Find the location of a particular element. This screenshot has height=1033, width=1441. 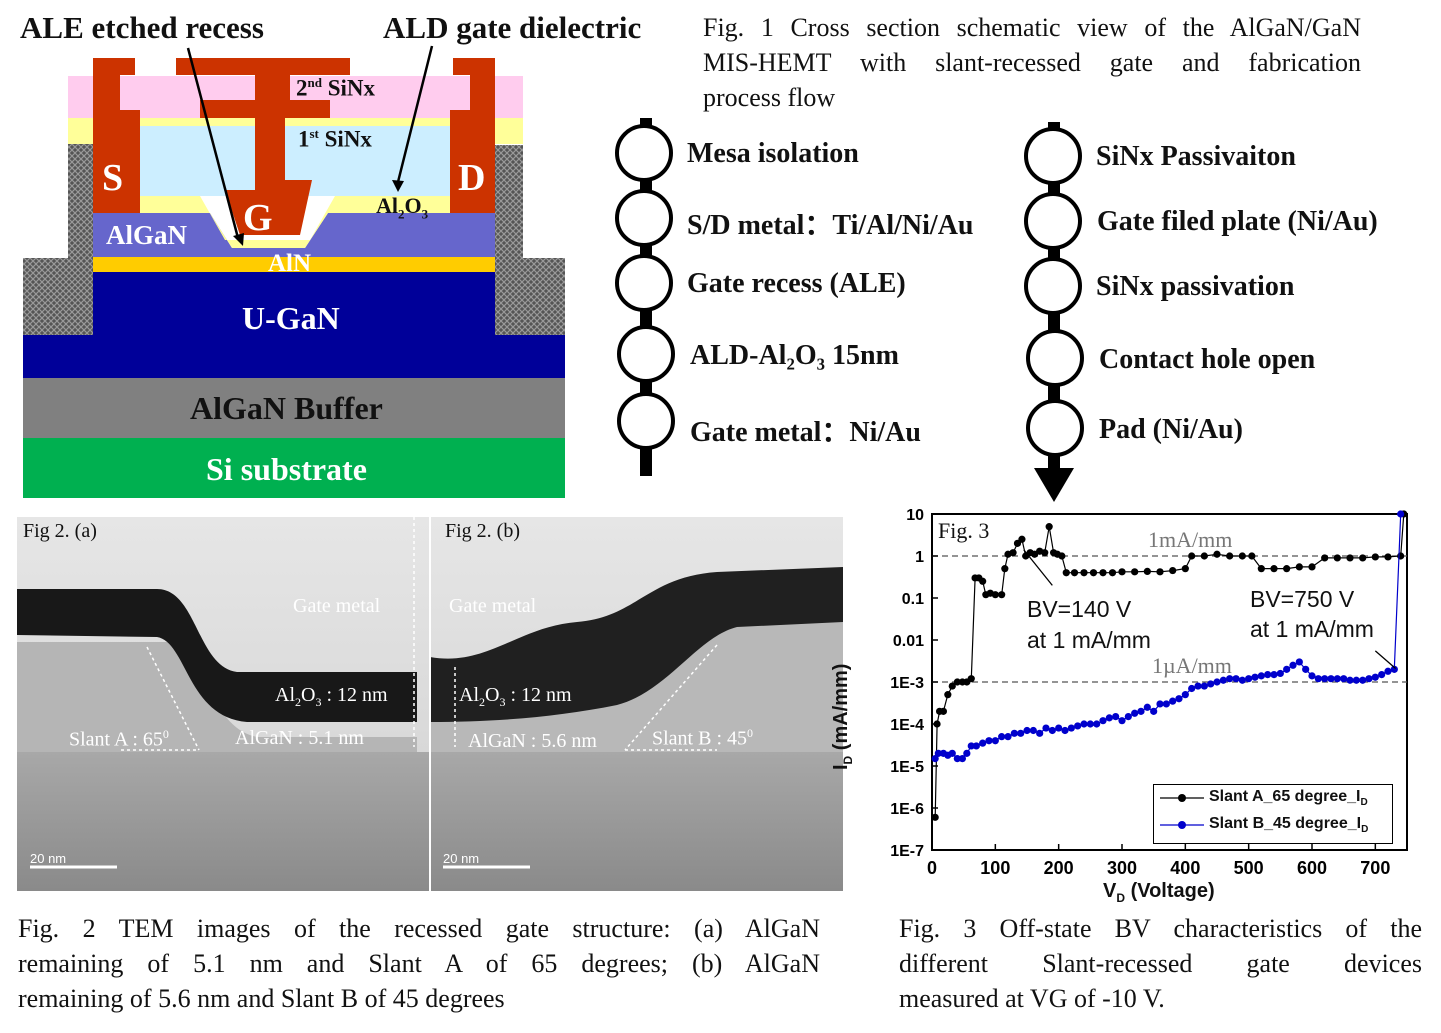

isolation-right-upper is located at coordinates (509, 201).